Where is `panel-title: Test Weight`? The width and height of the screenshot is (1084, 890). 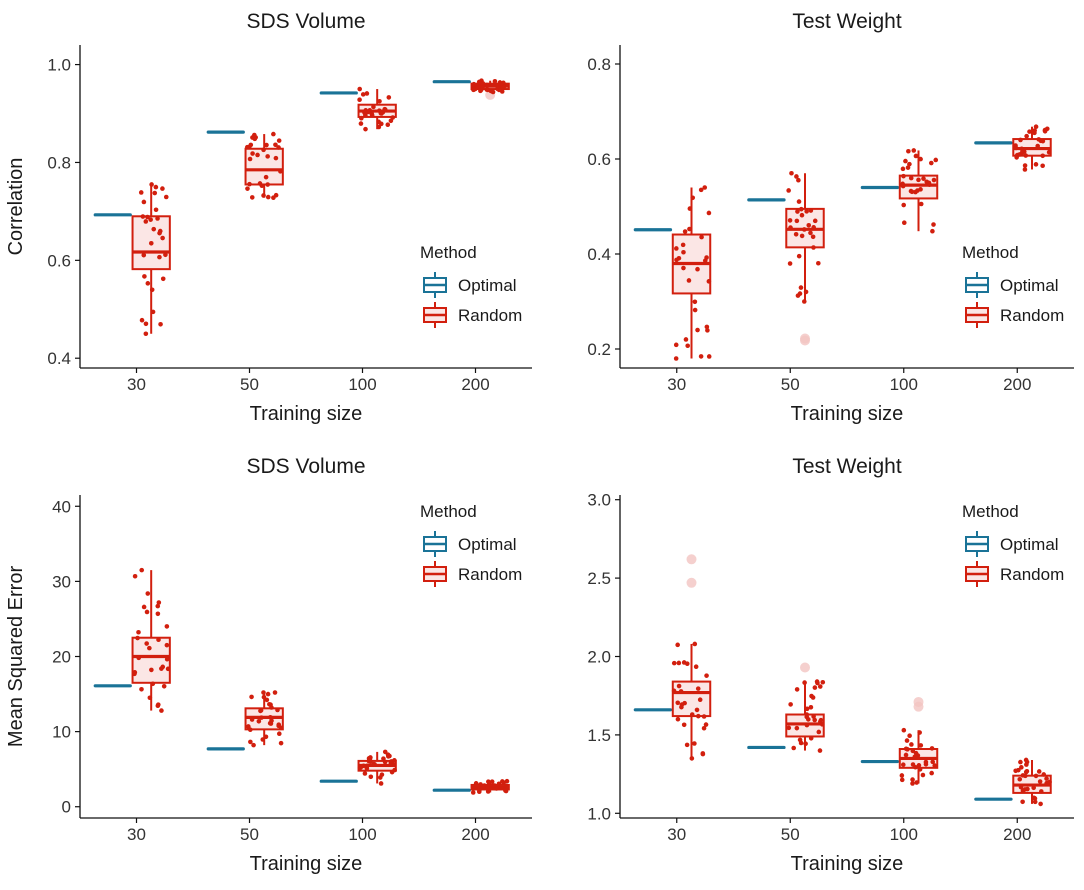
panel-title: Test Weight is located at coordinates (846, 21).